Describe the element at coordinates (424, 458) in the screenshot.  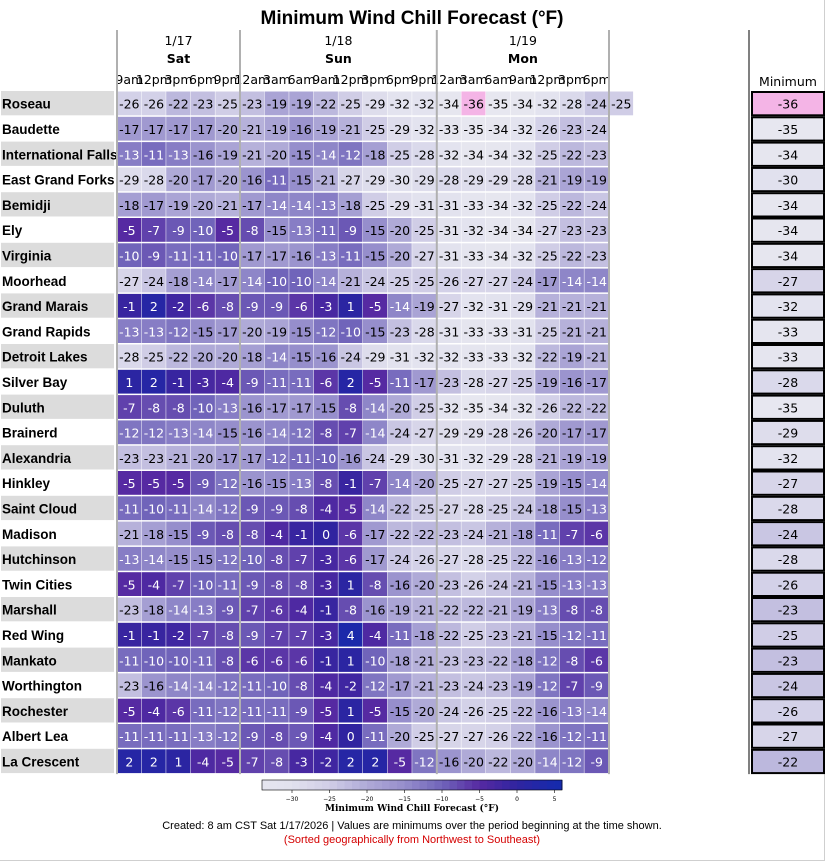
I see `heat-cell-value: -30` at that location.